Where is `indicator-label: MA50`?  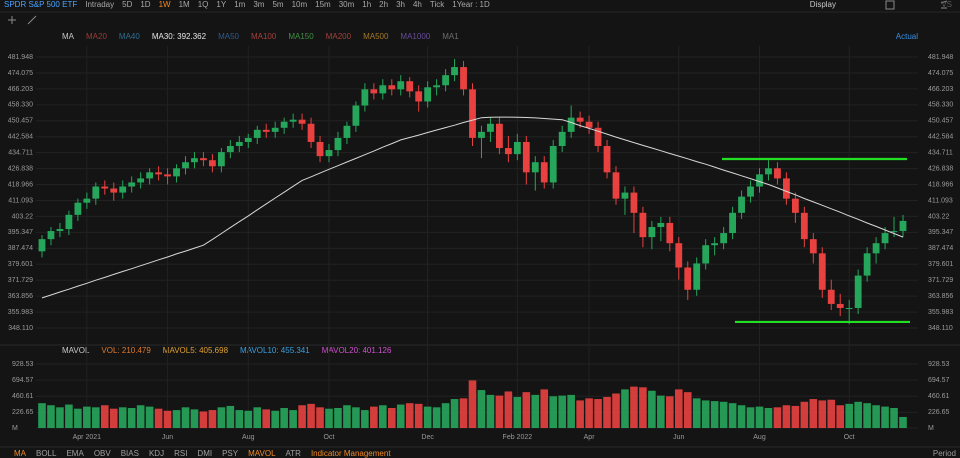
indicator-label: MA50 is located at coordinates (228, 36).